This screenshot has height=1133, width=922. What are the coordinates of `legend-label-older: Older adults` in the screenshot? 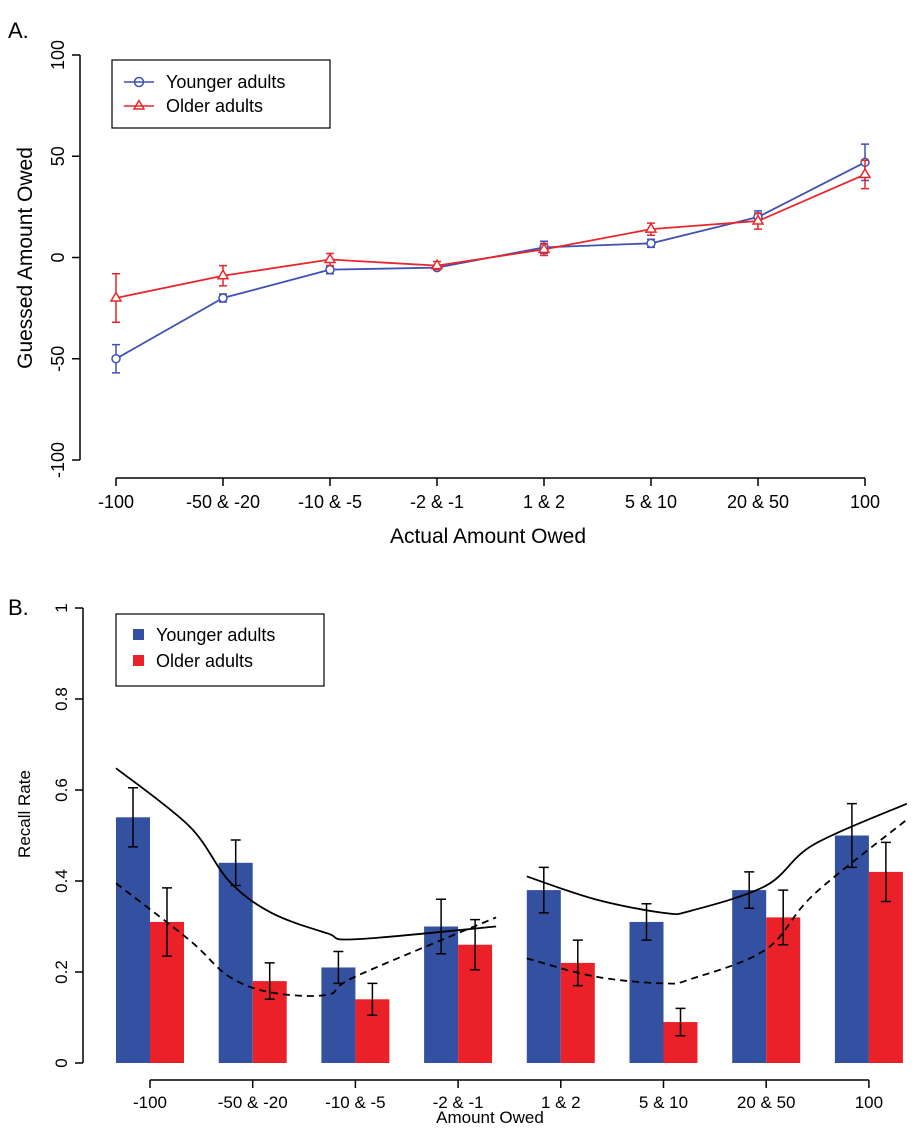 It's located at (214, 106).